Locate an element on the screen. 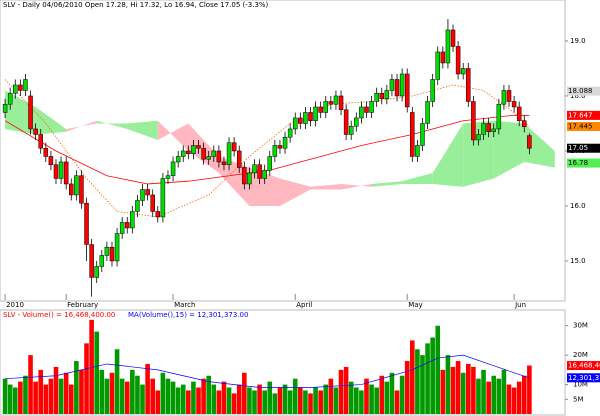  y-tick-label: 16.0 is located at coordinates (578, 206).